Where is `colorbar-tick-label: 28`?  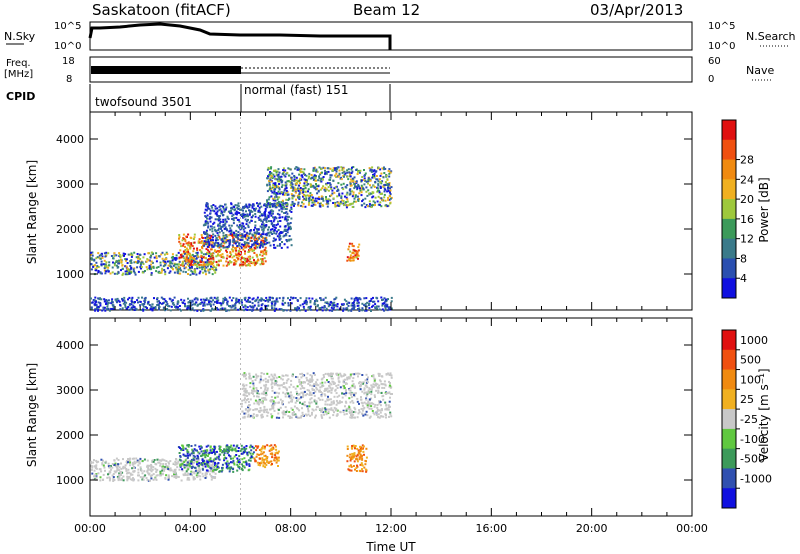
colorbar-tick-label: 28 is located at coordinates (747, 160).